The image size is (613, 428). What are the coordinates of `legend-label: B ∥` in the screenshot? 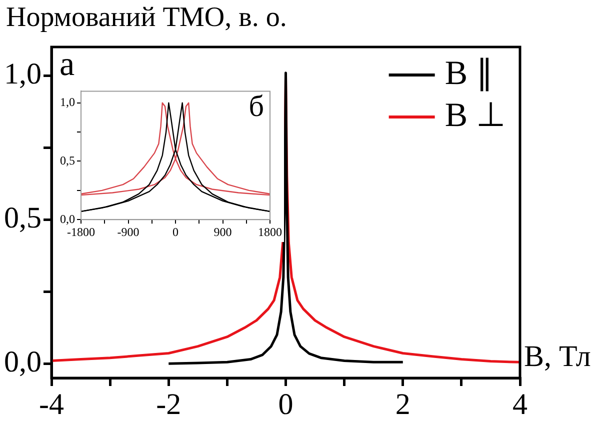 It's located at (469, 73).